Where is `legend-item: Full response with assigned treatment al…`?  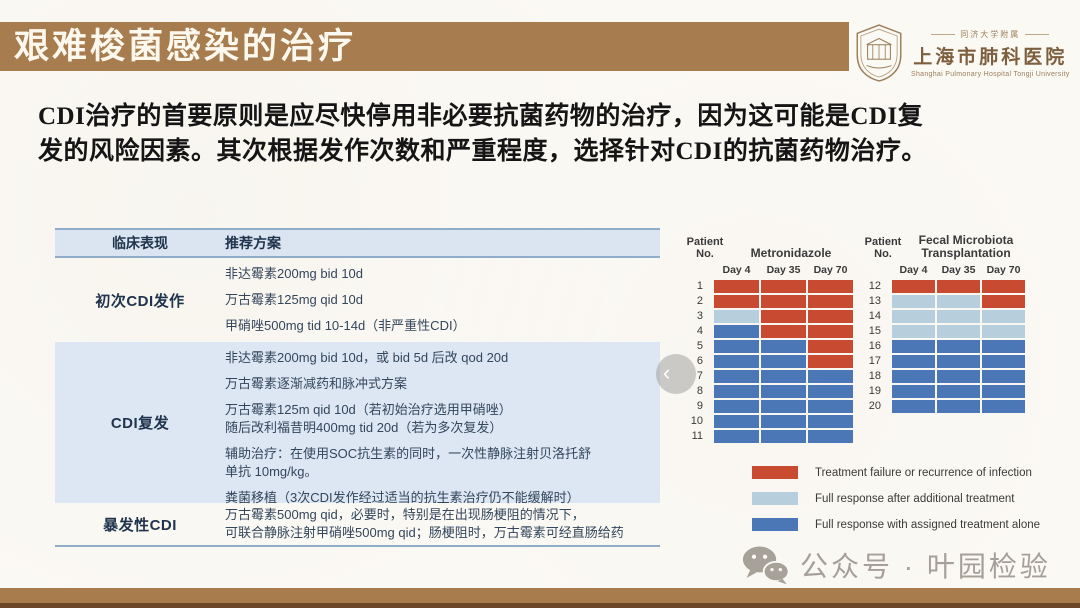
legend-item: Full response with assigned treatment al… is located at coordinates (896, 524).